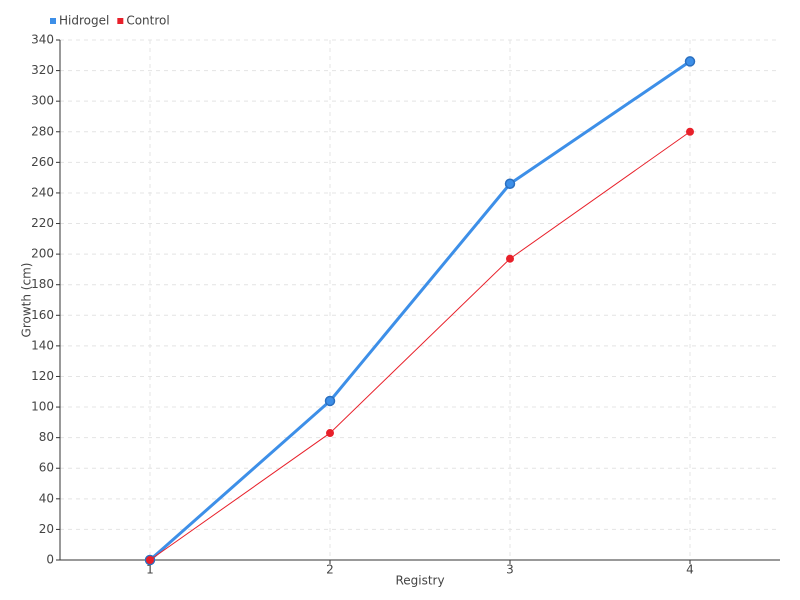 This screenshot has height=600, width=800. I want to click on x-tick-label: 3, so click(510, 570).